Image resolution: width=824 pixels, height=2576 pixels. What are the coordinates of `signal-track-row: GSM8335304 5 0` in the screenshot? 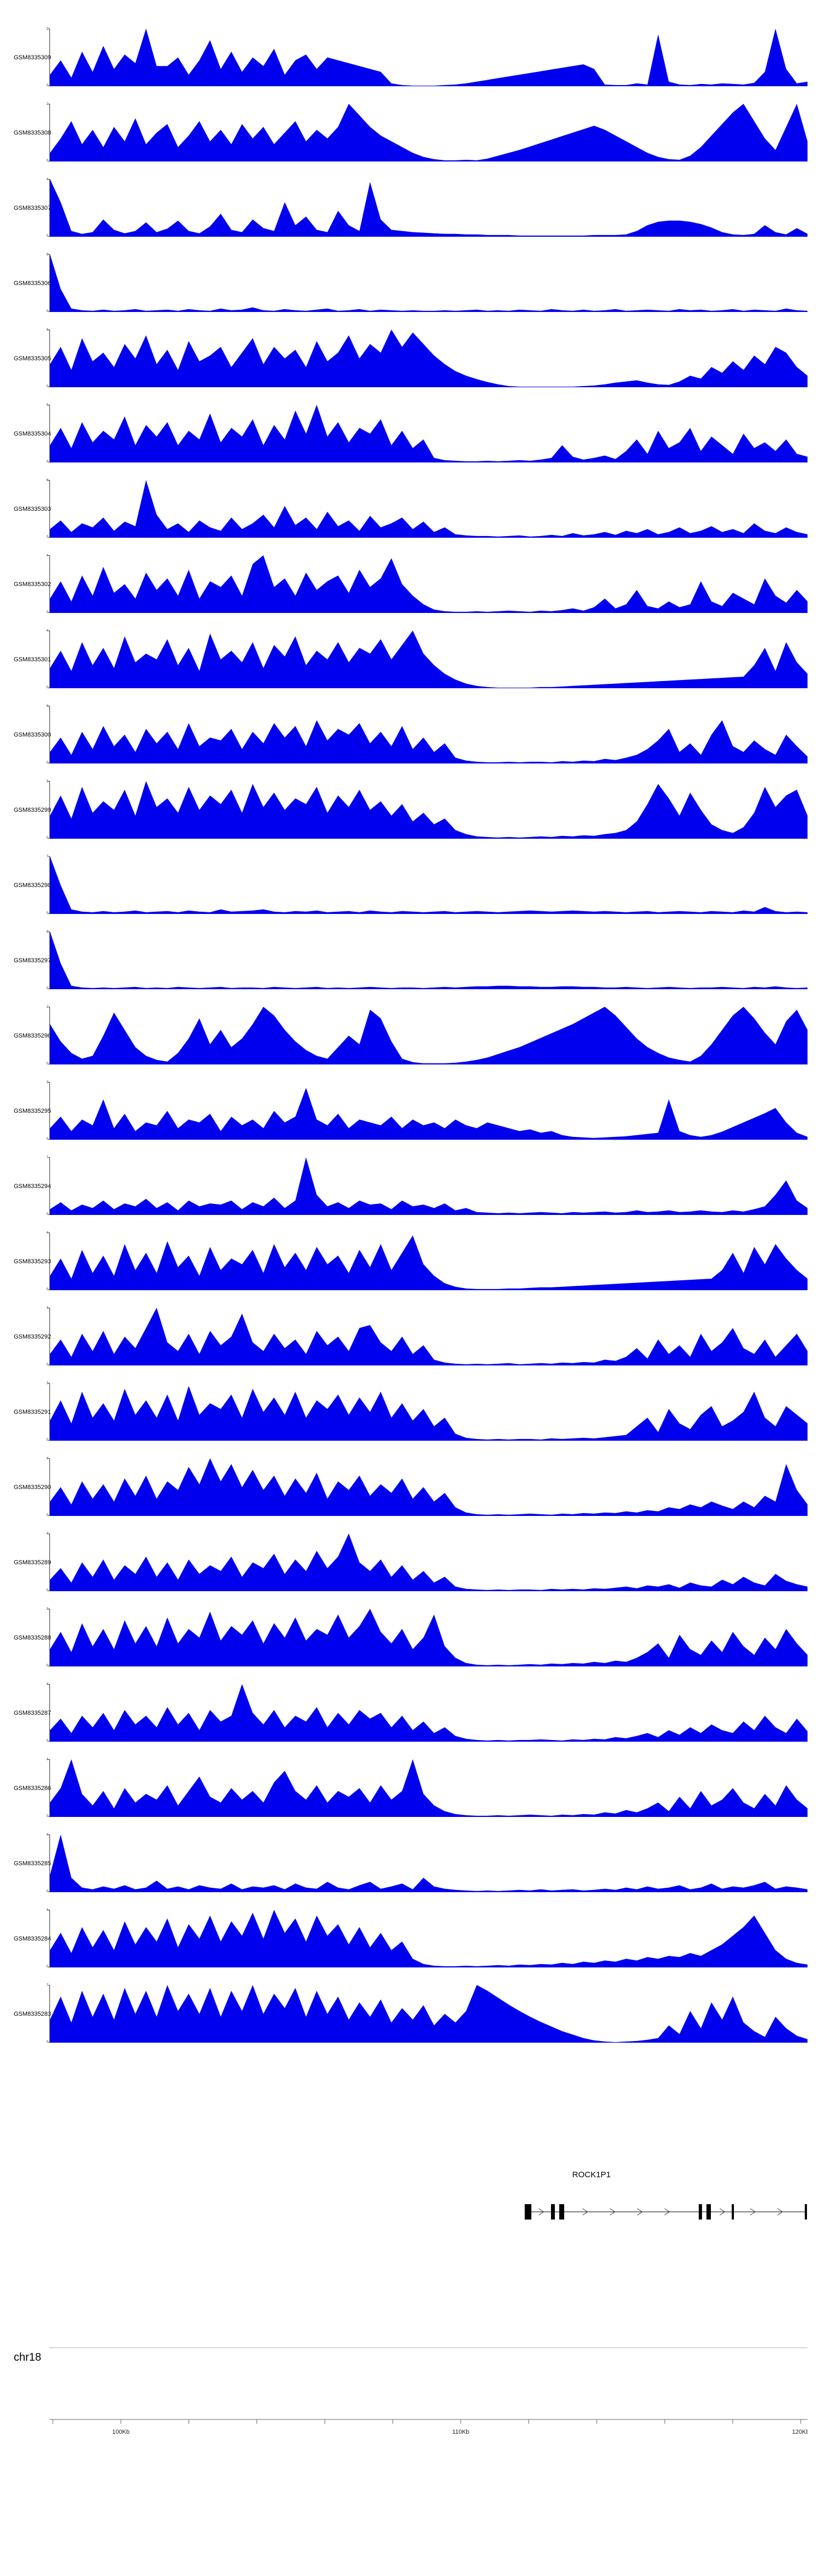 It's located at (412, 434).